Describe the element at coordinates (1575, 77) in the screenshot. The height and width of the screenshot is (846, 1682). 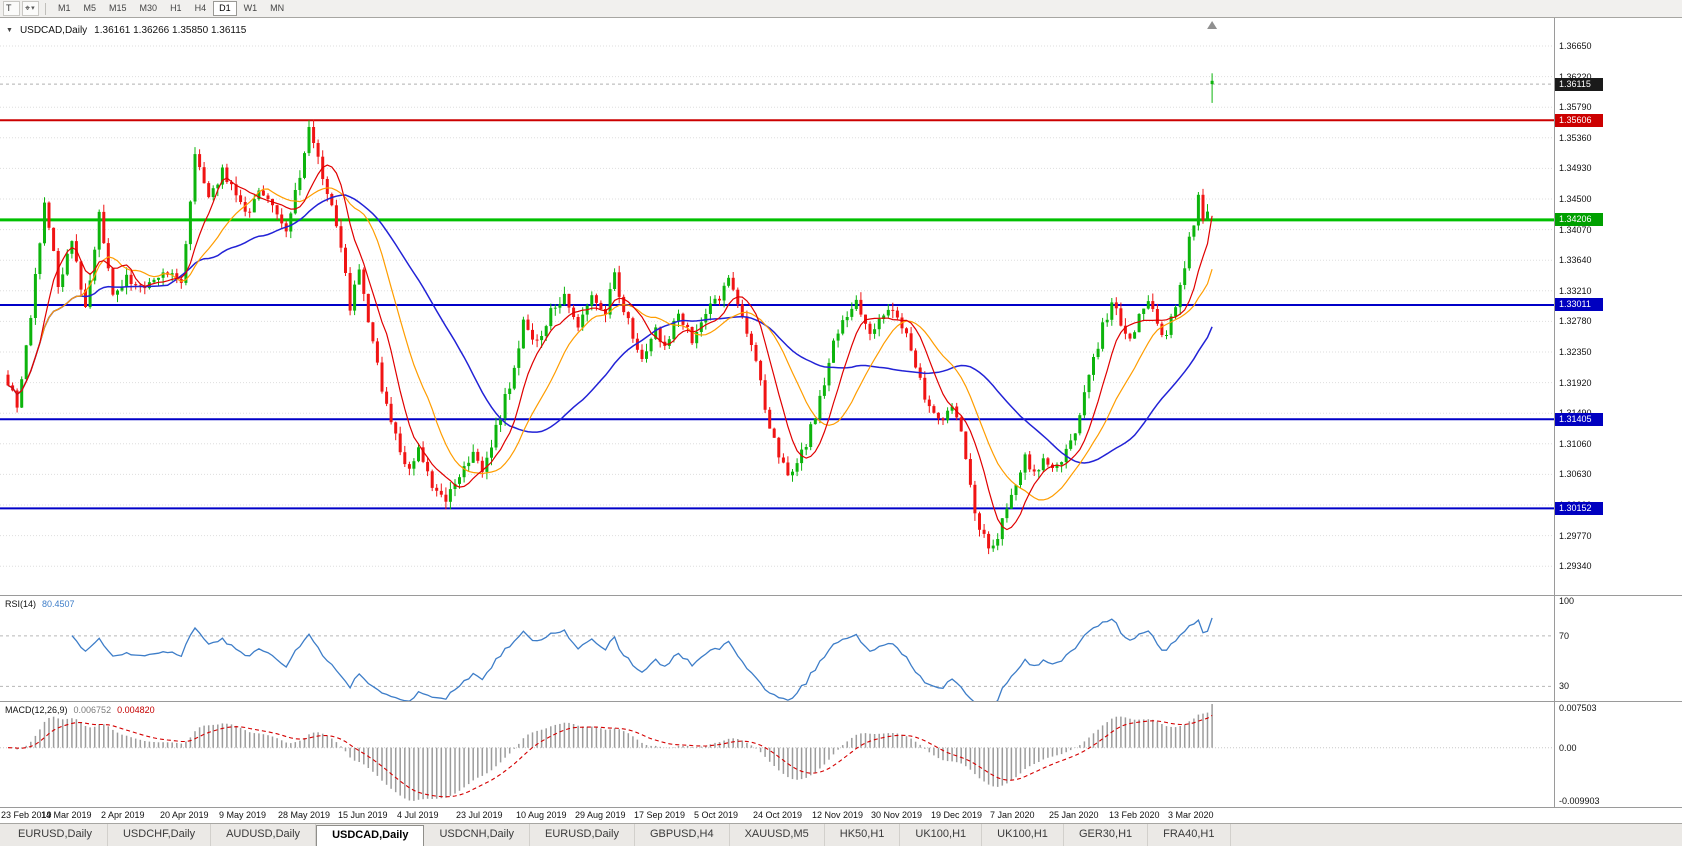
I see `price-tick-label: 1.36220` at that location.